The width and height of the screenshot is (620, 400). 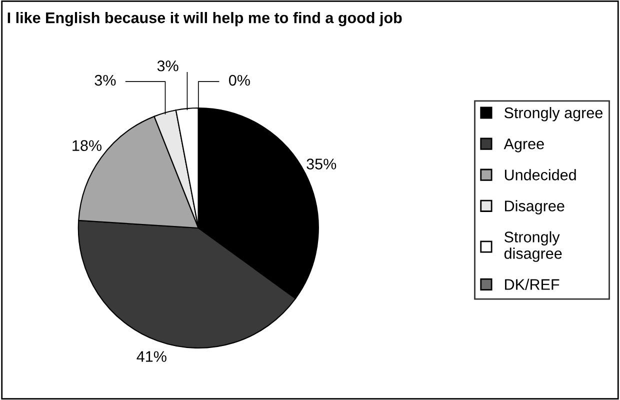 What do you see at coordinates (553, 114) in the screenshot?
I see `legend-label: Strongly agree` at bounding box center [553, 114].